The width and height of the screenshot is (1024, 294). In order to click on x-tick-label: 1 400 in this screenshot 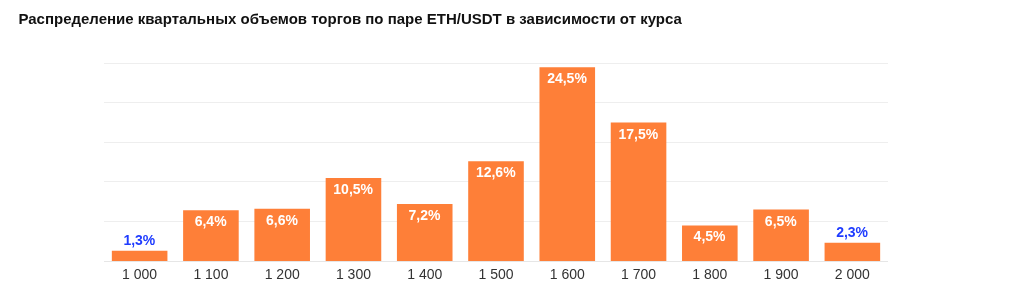, I will do `click(425, 273)`.